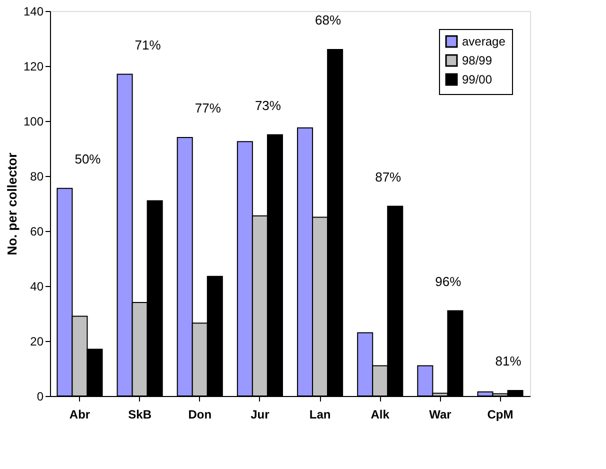  Describe the element at coordinates (448, 281) in the screenshot. I see `annotation: 96%` at that location.